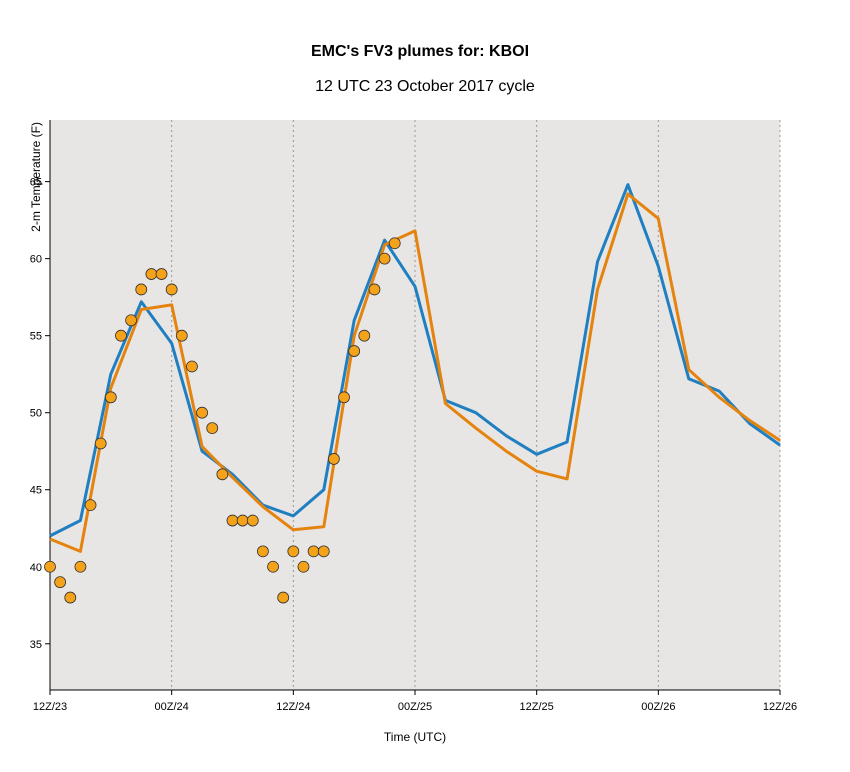 The width and height of the screenshot is (850, 772). I want to click on x-axis-label: Time (UTC), so click(415, 737).